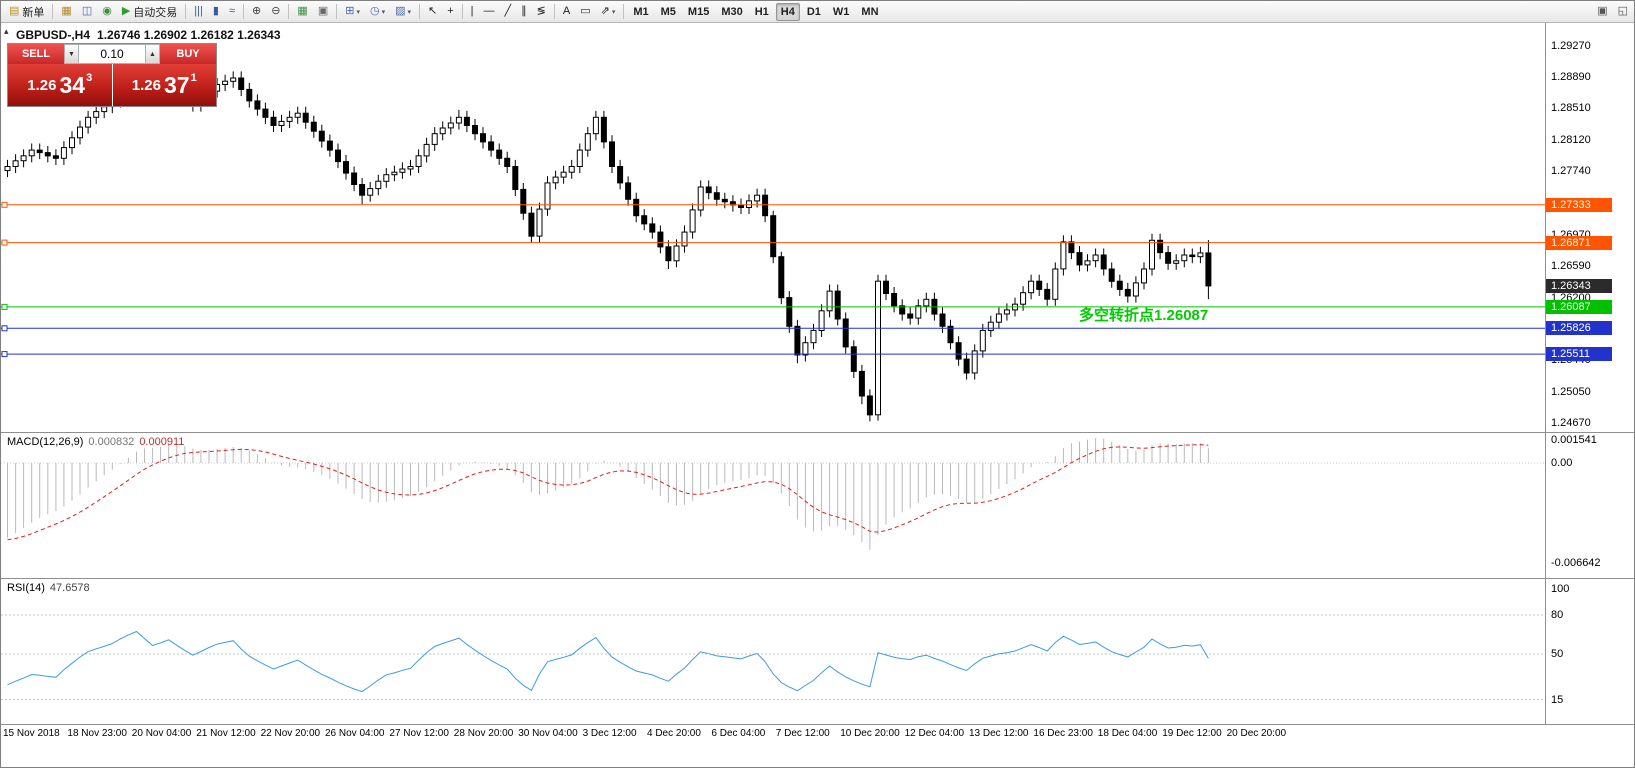 The width and height of the screenshot is (1635, 768). I want to click on market-watch-button: ▦, so click(66, 12).